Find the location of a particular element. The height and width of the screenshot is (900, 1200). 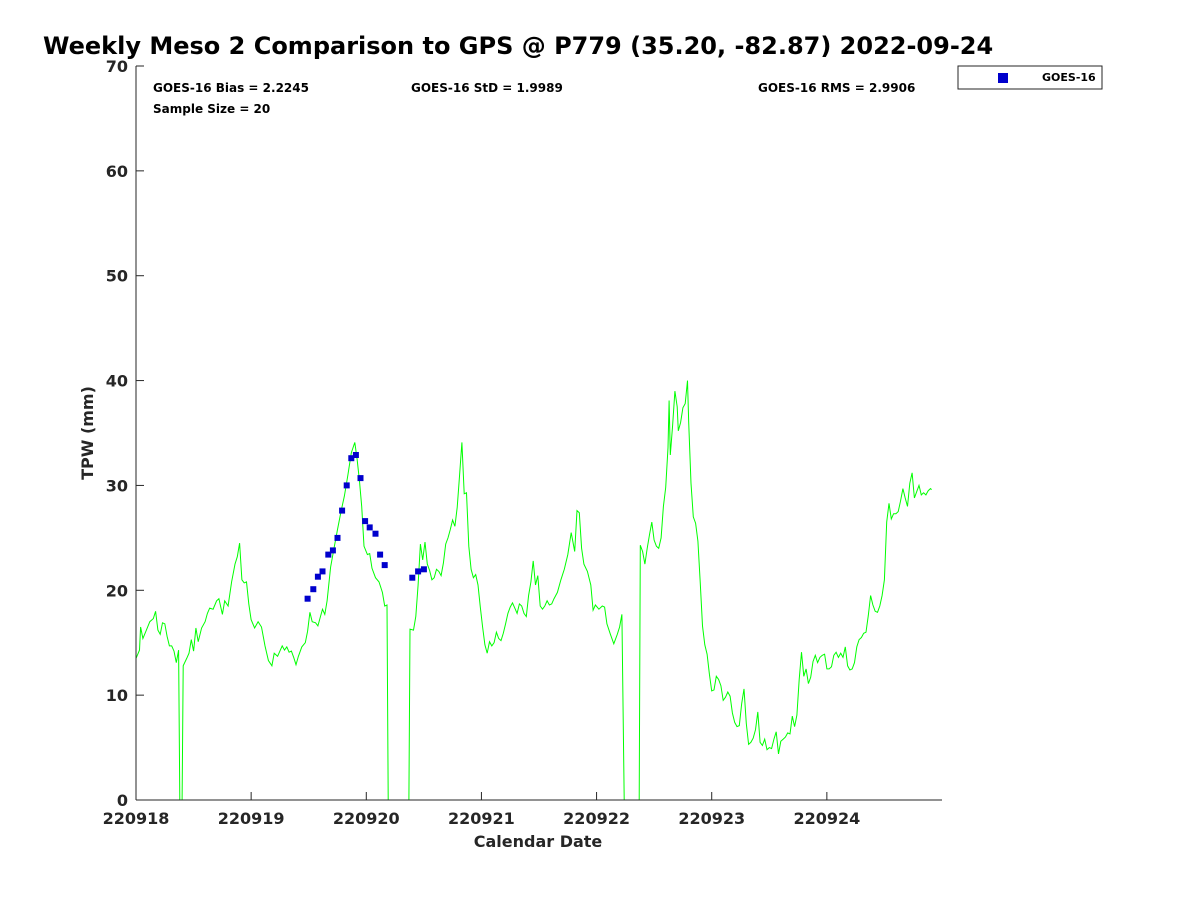

legend: GOES-16 is located at coordinates (1030, 77).